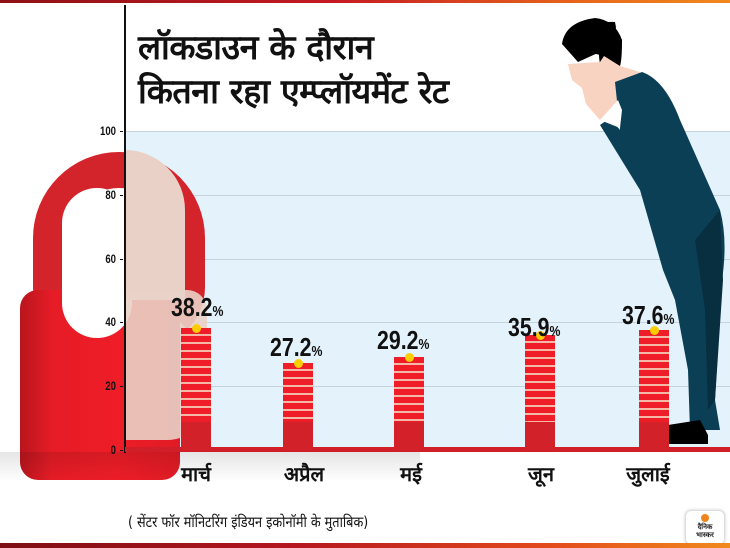 This screenshot has width=730, height=548. Describe the element at coordinates (97, 263) in the screenshot. I see `padlock-hole` at that location.